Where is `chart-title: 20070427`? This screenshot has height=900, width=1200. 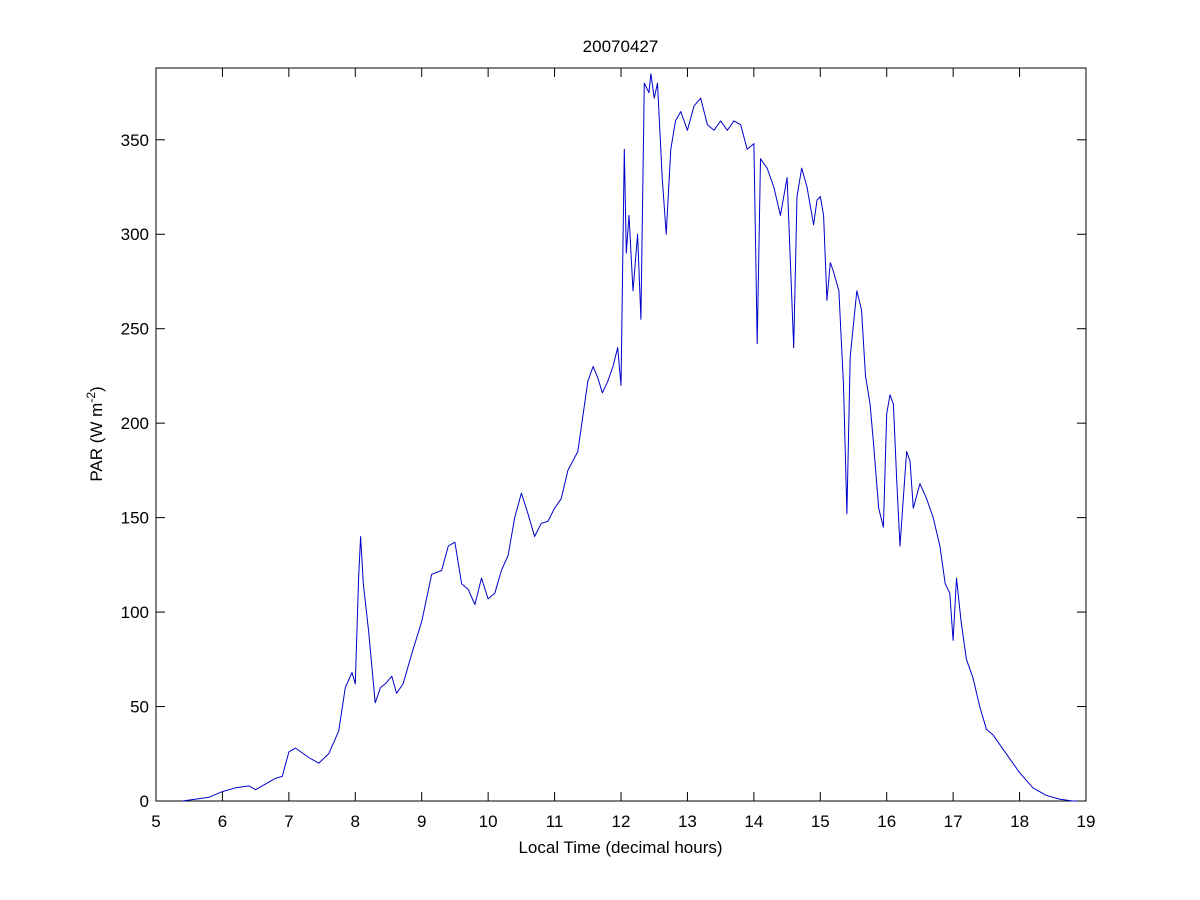 chart-title: 20070427 is located at coordinates (621, 46).